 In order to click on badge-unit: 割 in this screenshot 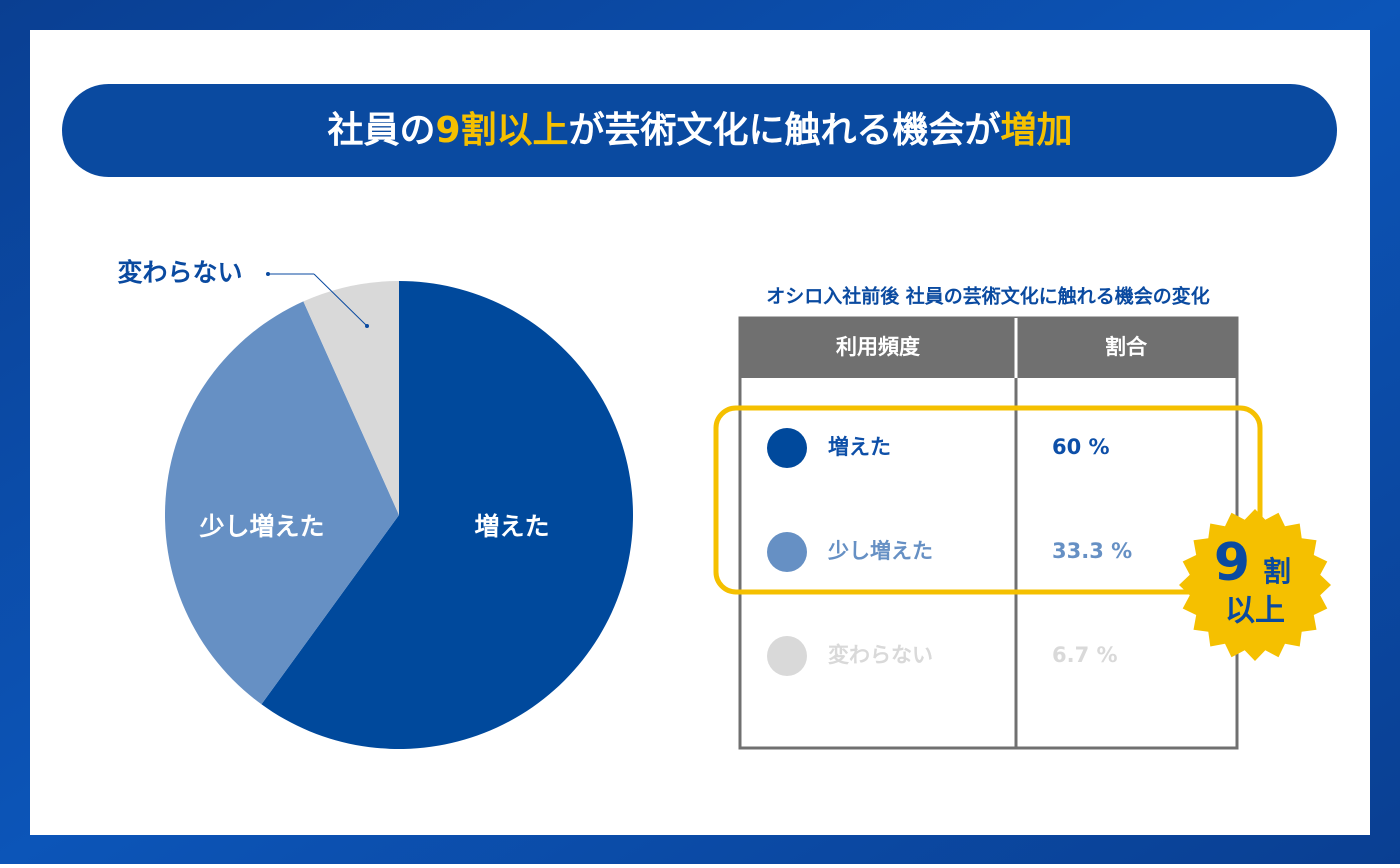, I will do `click(1277, 571)`.